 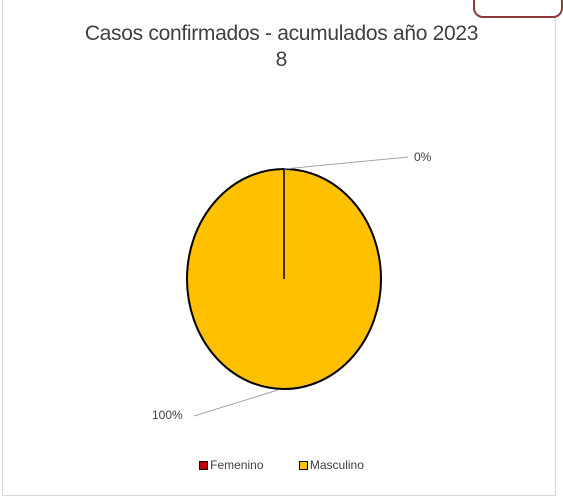 What do you see at coordinates (336, 465) in the screenshot?
I see `legend-label-masculino: Masculino` at bounding box center [336, 465].